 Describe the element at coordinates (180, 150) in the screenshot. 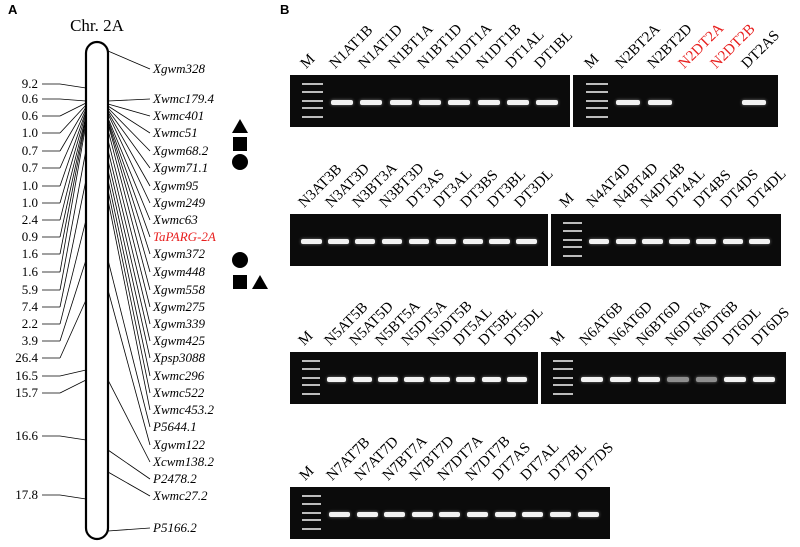

I see `marker-label: Xgwm68.2` at that location.